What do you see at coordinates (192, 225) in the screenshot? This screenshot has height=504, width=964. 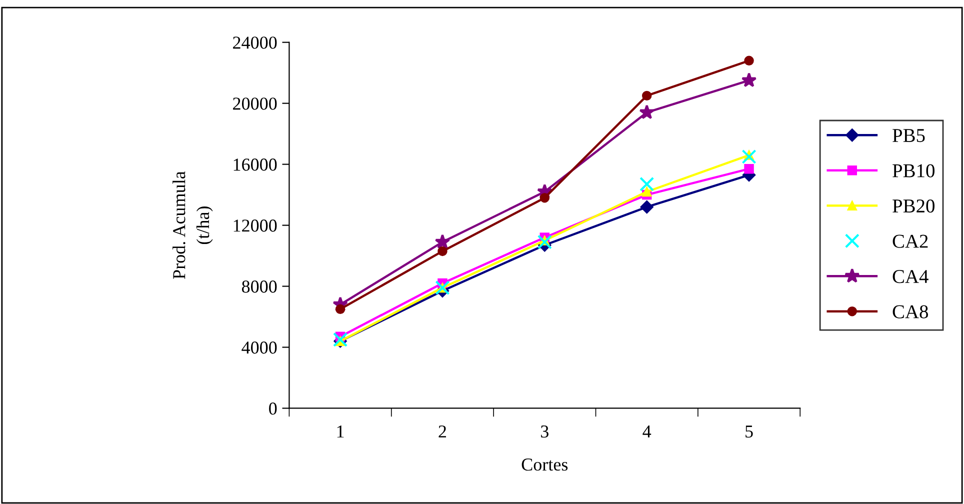 I see `y-axis-title: Prod. Acumula (t/ha)` at bounding box center [192, 225].